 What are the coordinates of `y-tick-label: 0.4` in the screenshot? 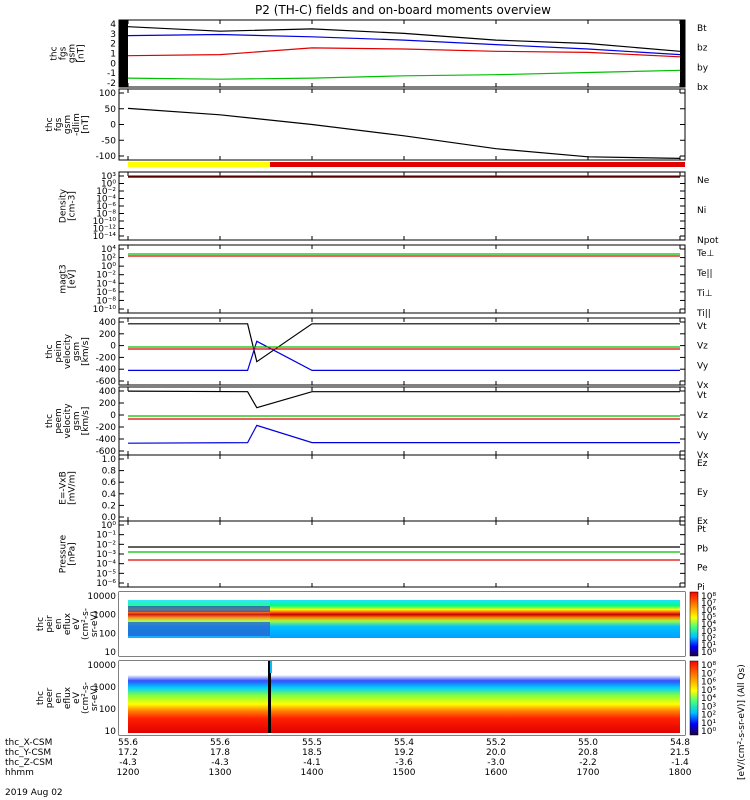 It's located at (109, 495).